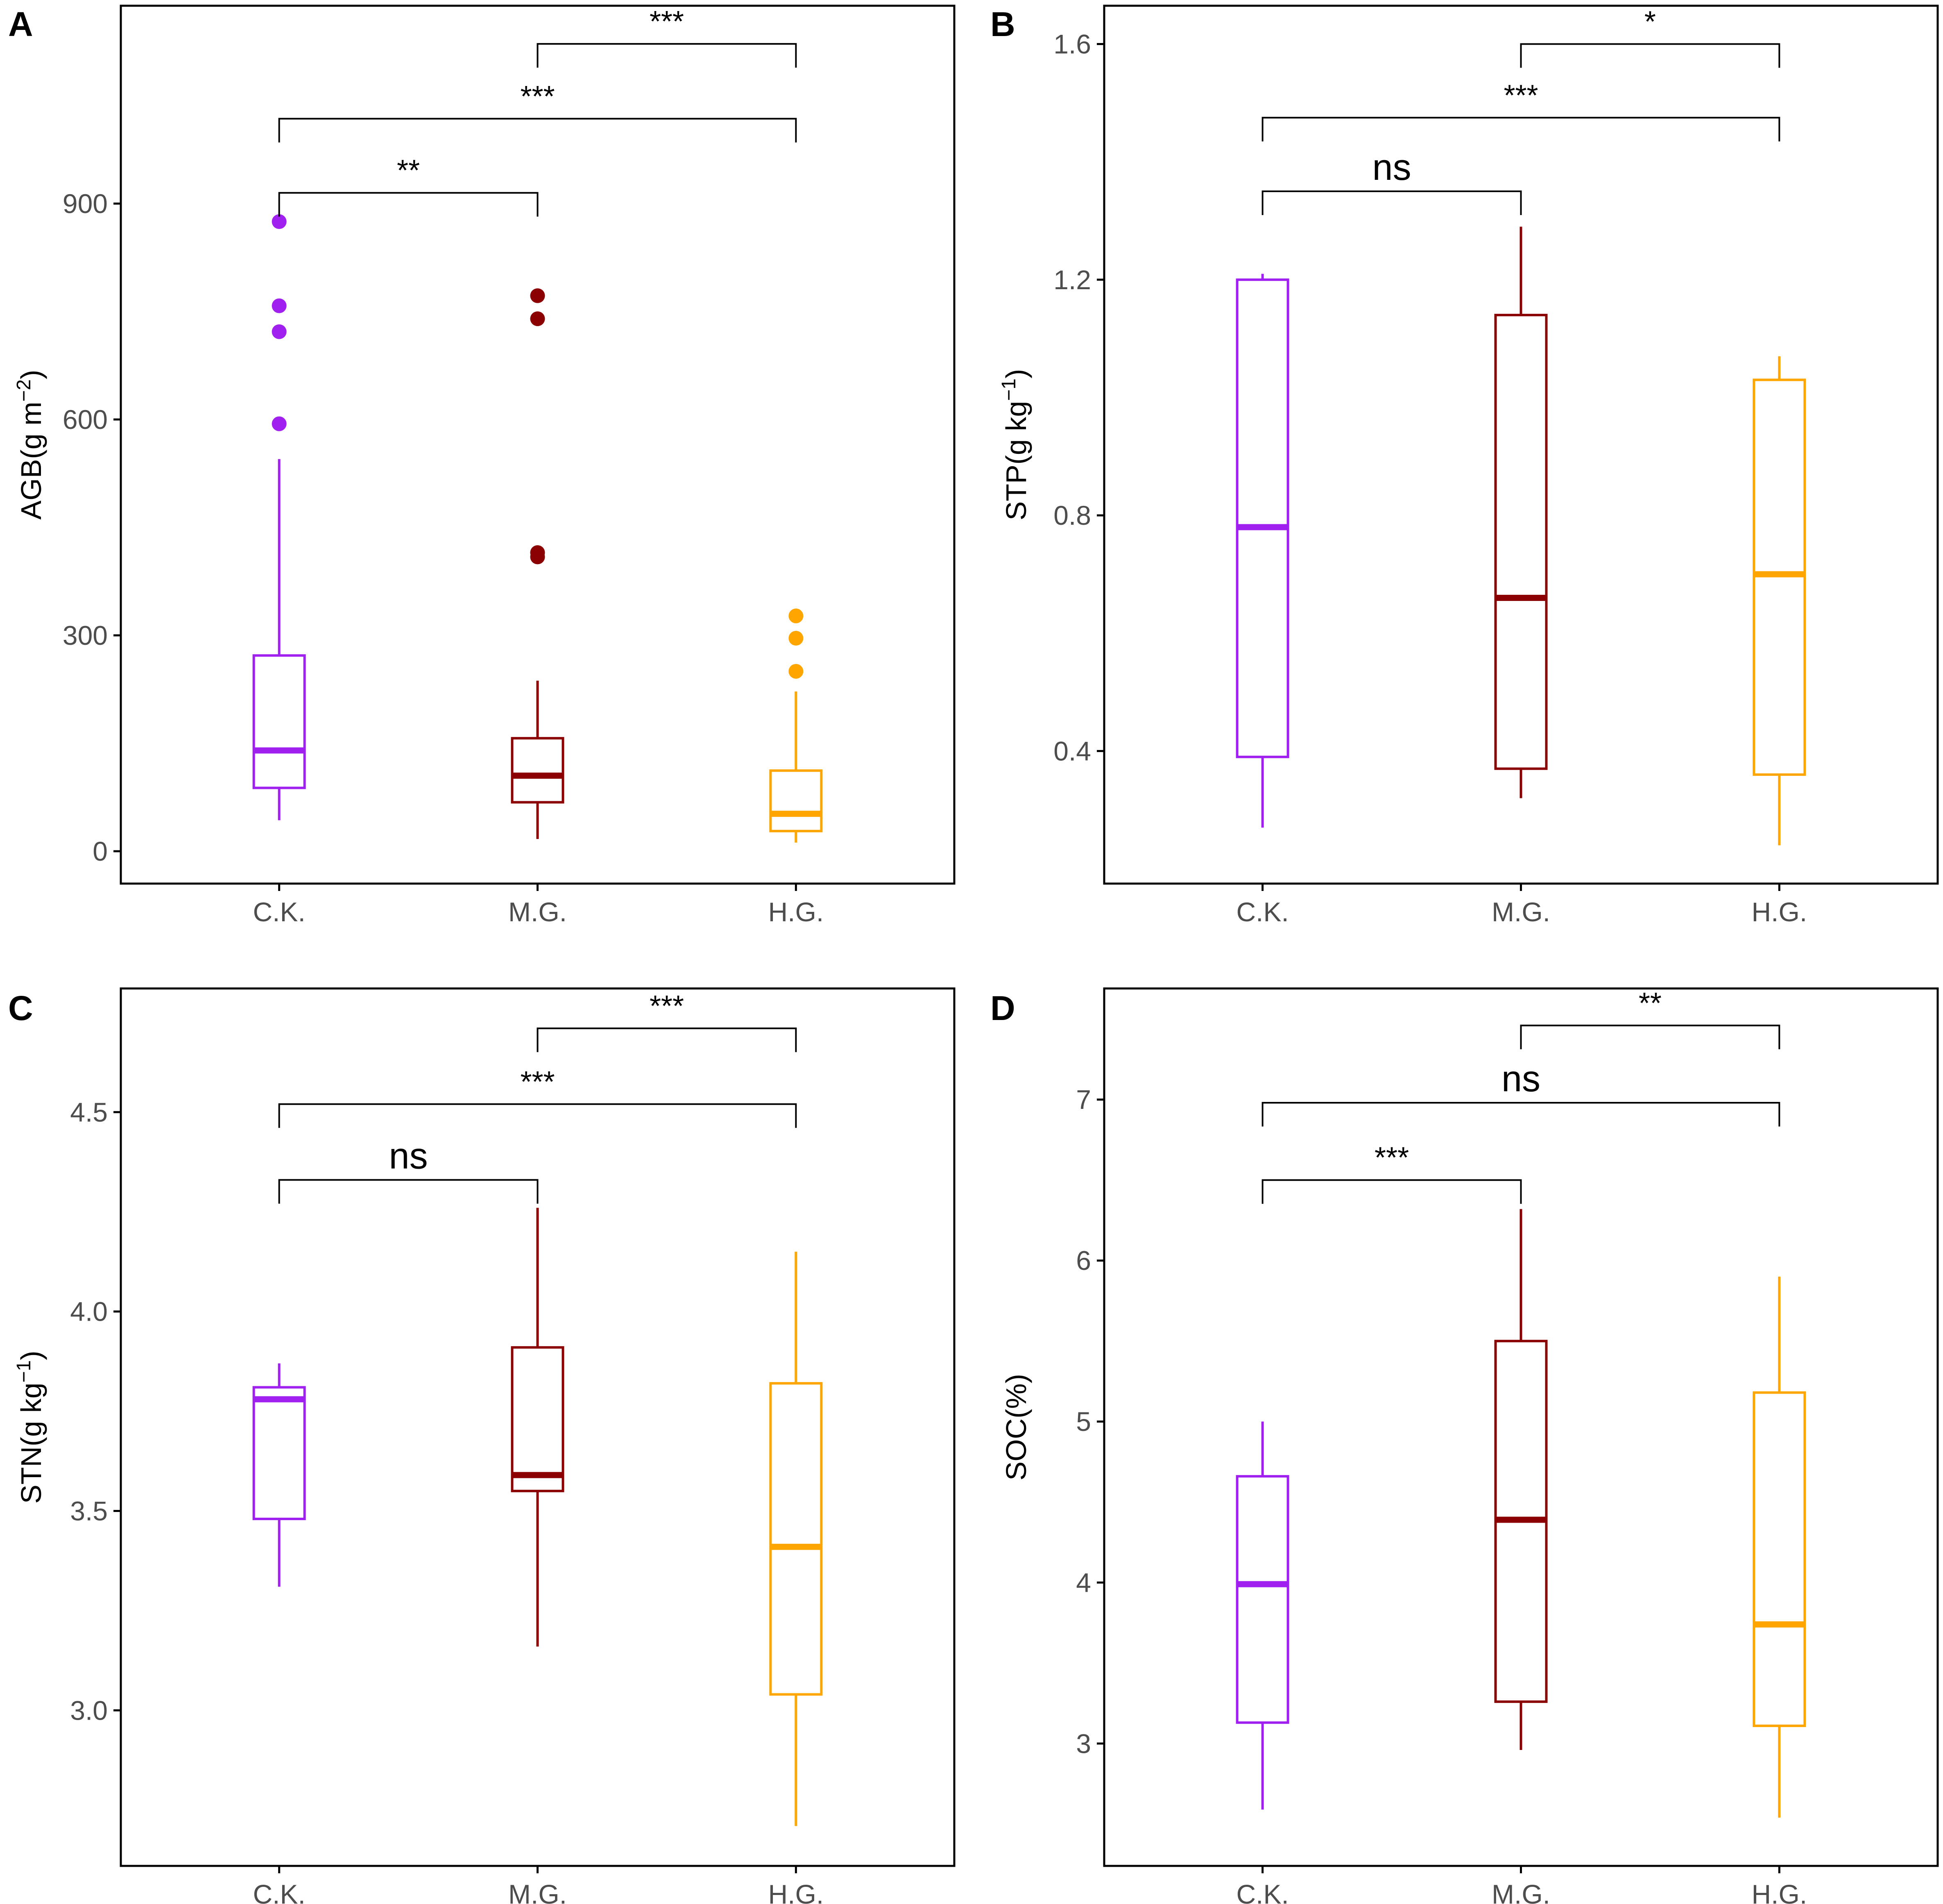 This screenshot has width=1943, height=1904. What do you see at coordinates (796, 725) in the screenshot?
I see `box-a-hg` at bounding box center [796, 725].